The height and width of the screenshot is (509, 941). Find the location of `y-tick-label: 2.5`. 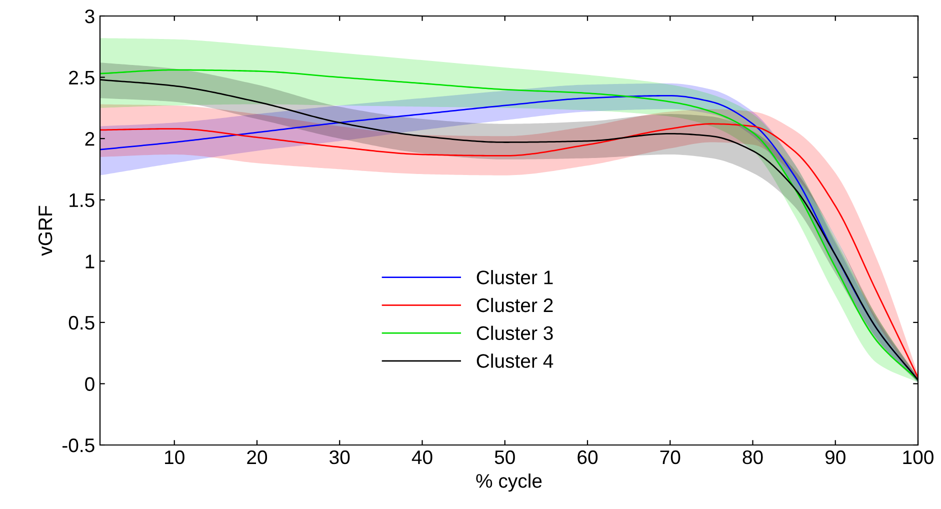

y-tick-label: 2.5 is located at coordinates (81, 77).